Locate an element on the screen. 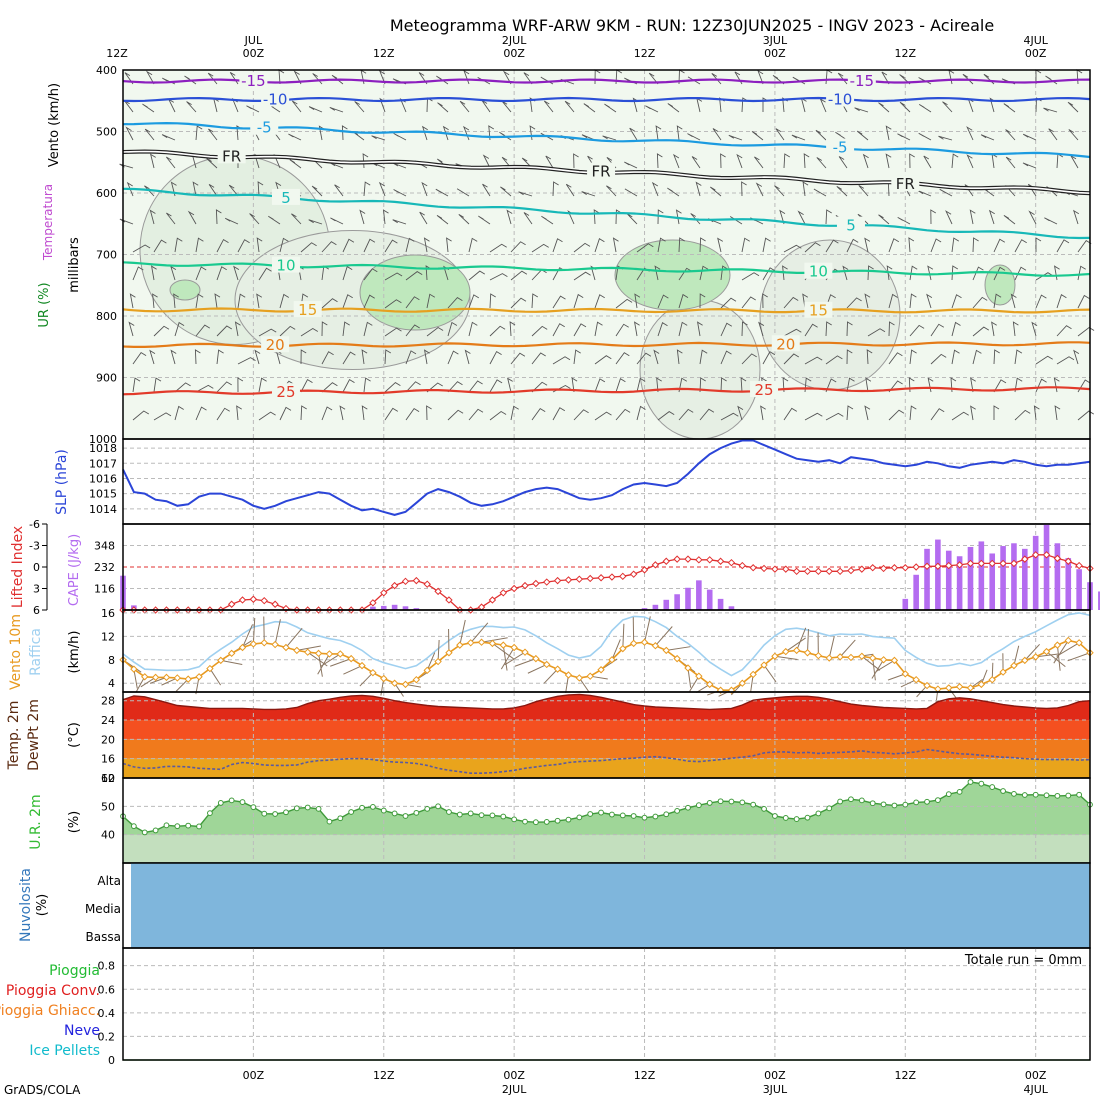 The width and height of the screenshot is (1100, 1100). top-hour-label-1: 00Z is located at coordinates (254, 53).